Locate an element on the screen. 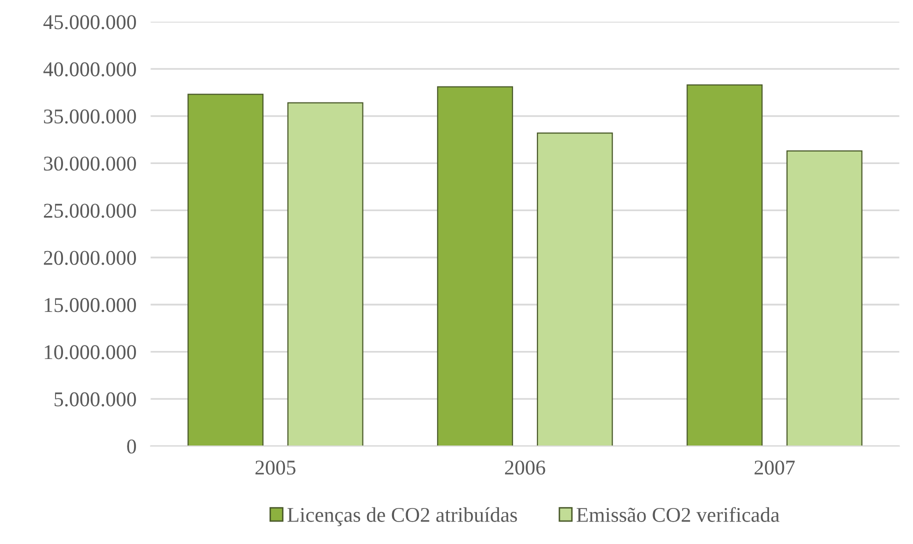  y-tick-label: 40.000.000 is located at coordinates (89, 69).